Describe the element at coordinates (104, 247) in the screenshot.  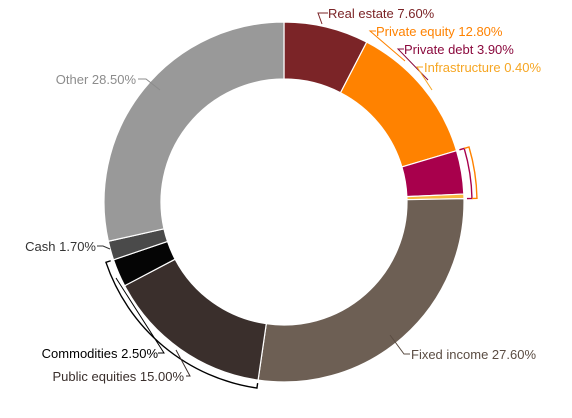
I see `leader-cash` at that location.